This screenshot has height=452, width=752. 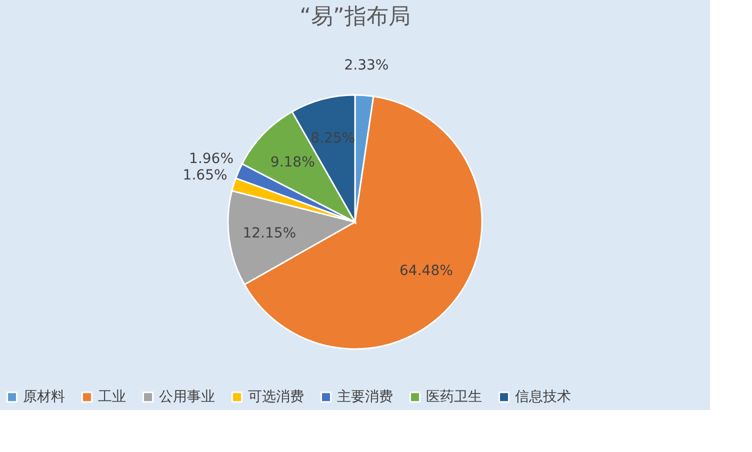 What do you see at coordinates (205, 176) in the screenshot?
I see `data-label: 1.65%` at bounding box center [205, 176].